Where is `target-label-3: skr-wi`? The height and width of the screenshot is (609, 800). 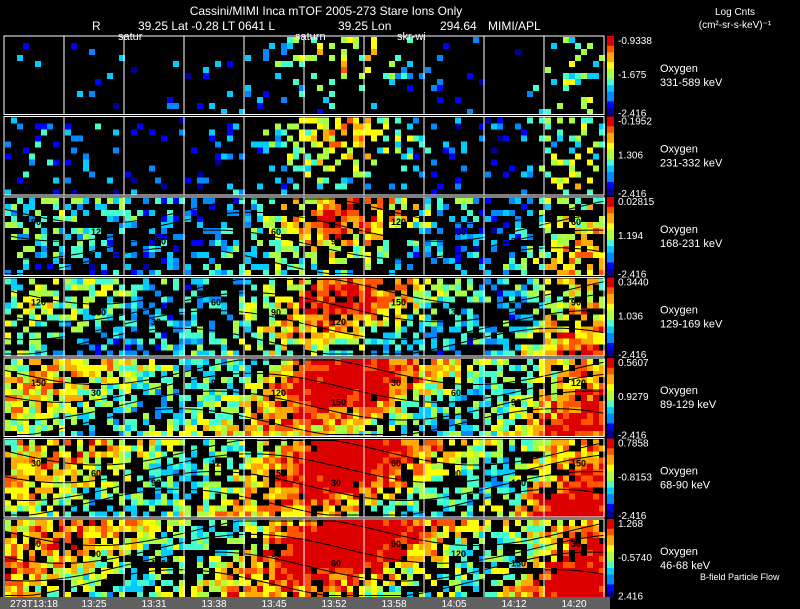
target-label-3: skr-wi is located at coordinates (411, 37).